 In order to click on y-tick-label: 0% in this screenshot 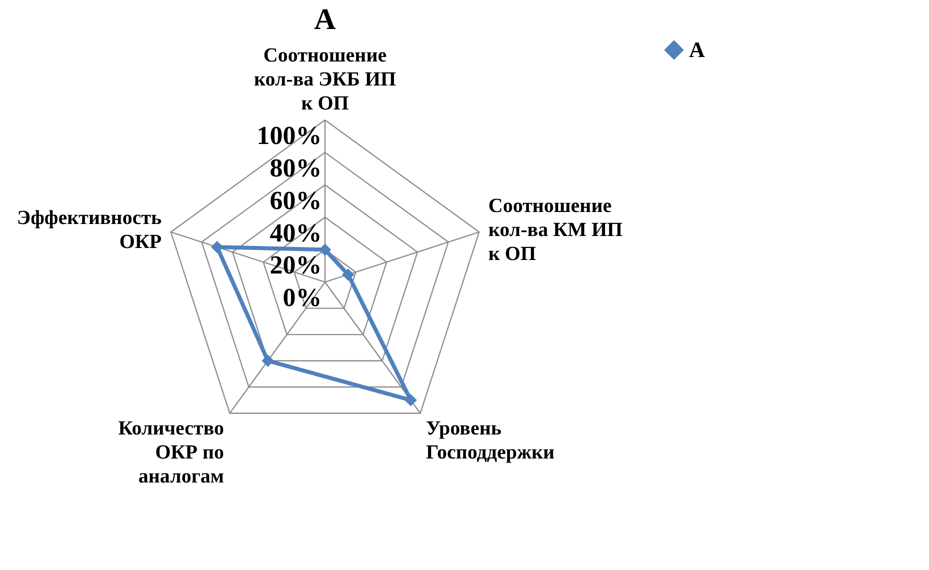, I will do `click(302, 297)`.